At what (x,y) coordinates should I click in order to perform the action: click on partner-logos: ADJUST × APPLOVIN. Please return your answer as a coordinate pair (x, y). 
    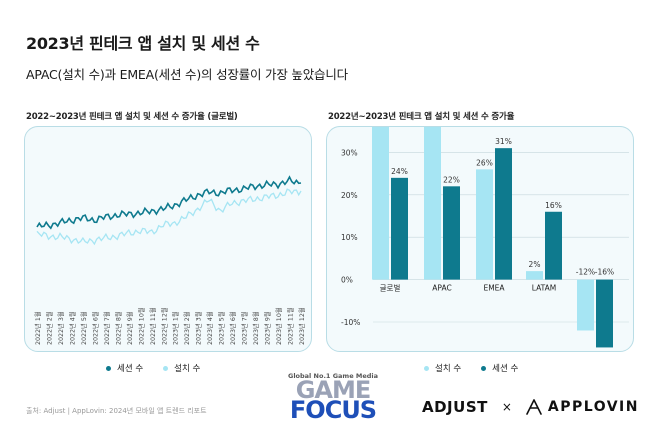
    Looking at the image, I should click on (530, 407).